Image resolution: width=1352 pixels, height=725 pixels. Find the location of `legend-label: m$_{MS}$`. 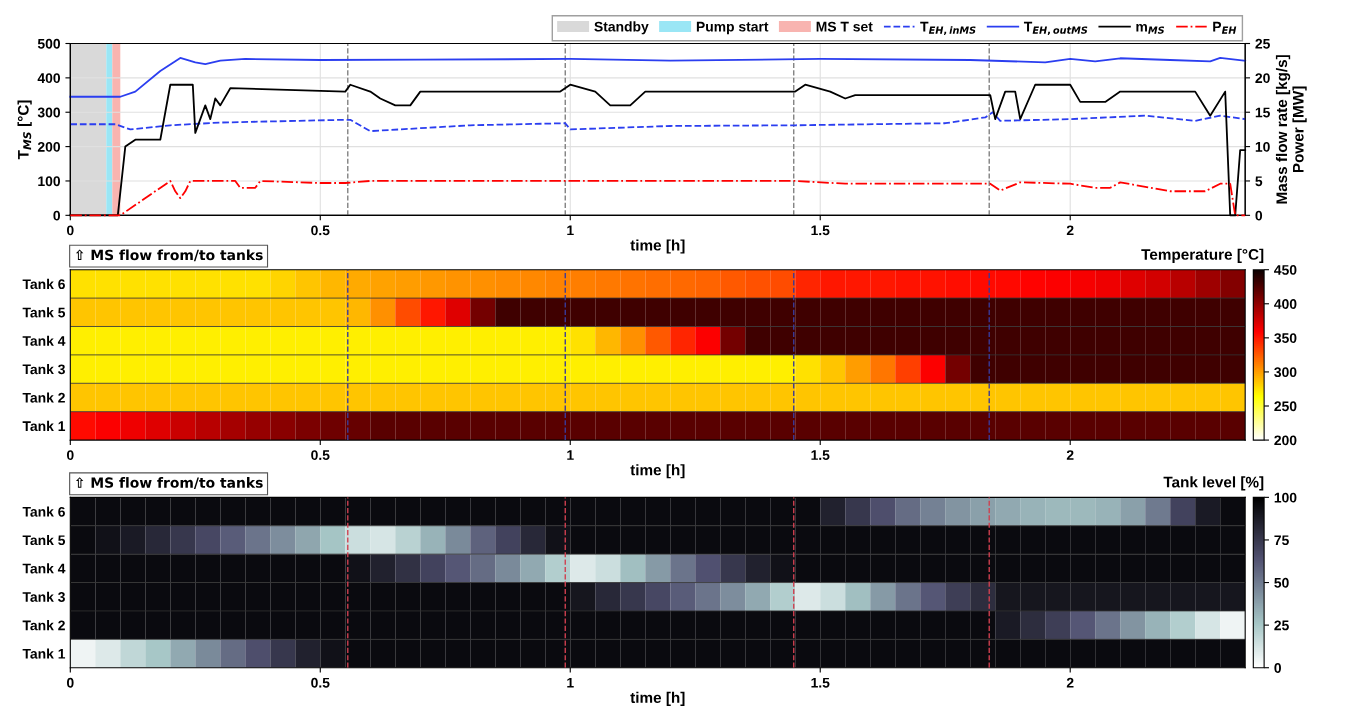

legend-label: m$_{MS}$ is located at coordinates (1150, 28).